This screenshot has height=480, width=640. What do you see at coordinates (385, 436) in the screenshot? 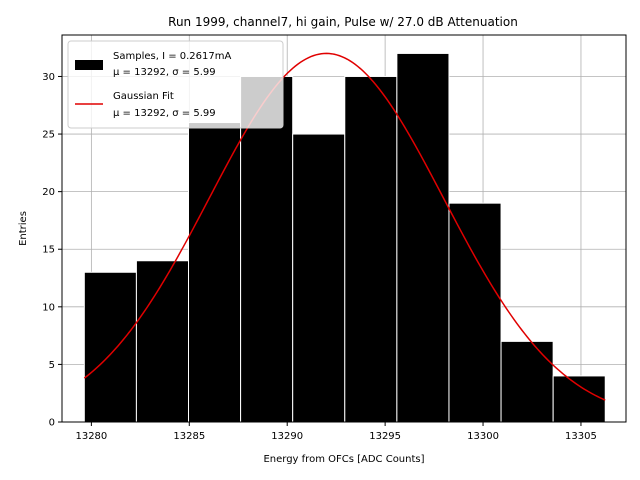
I see `x-tick-label: 13295` at bounding box center [385, 436].